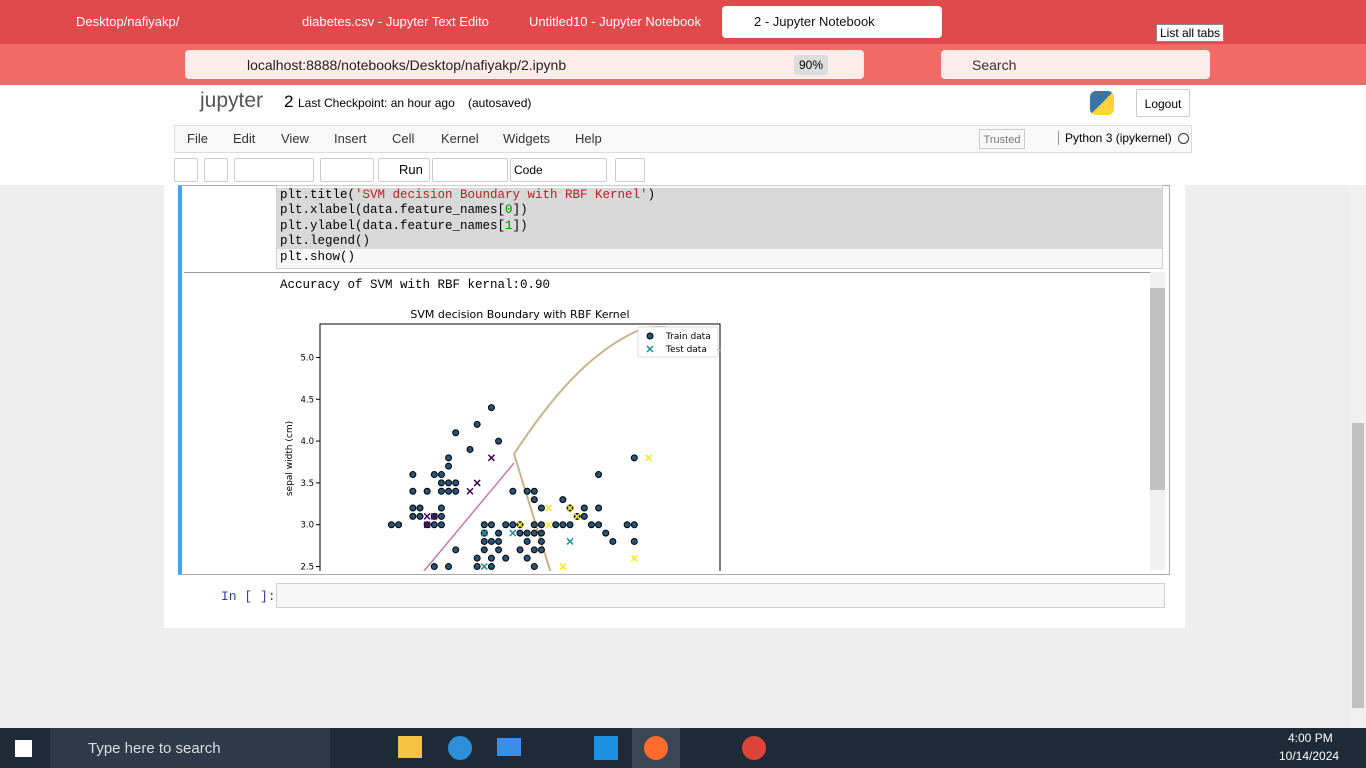 The height and width of the screenshot is (768, 1366). Describe the element at coordinates (688, 337) in the screenshot. I see `legend-label: Train data` at that location.